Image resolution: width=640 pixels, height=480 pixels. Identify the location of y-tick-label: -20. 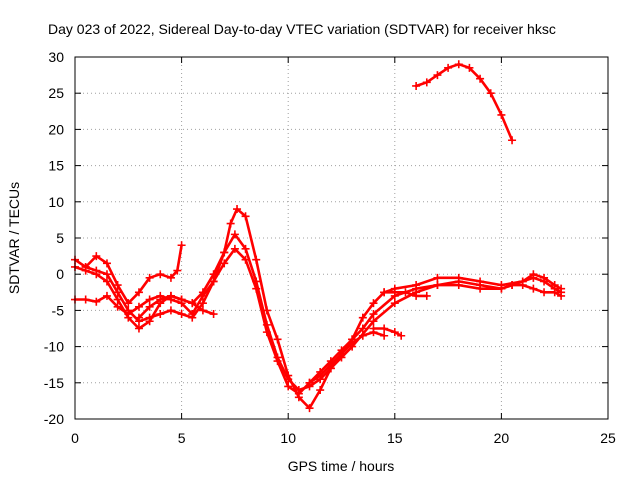
(54, 419).